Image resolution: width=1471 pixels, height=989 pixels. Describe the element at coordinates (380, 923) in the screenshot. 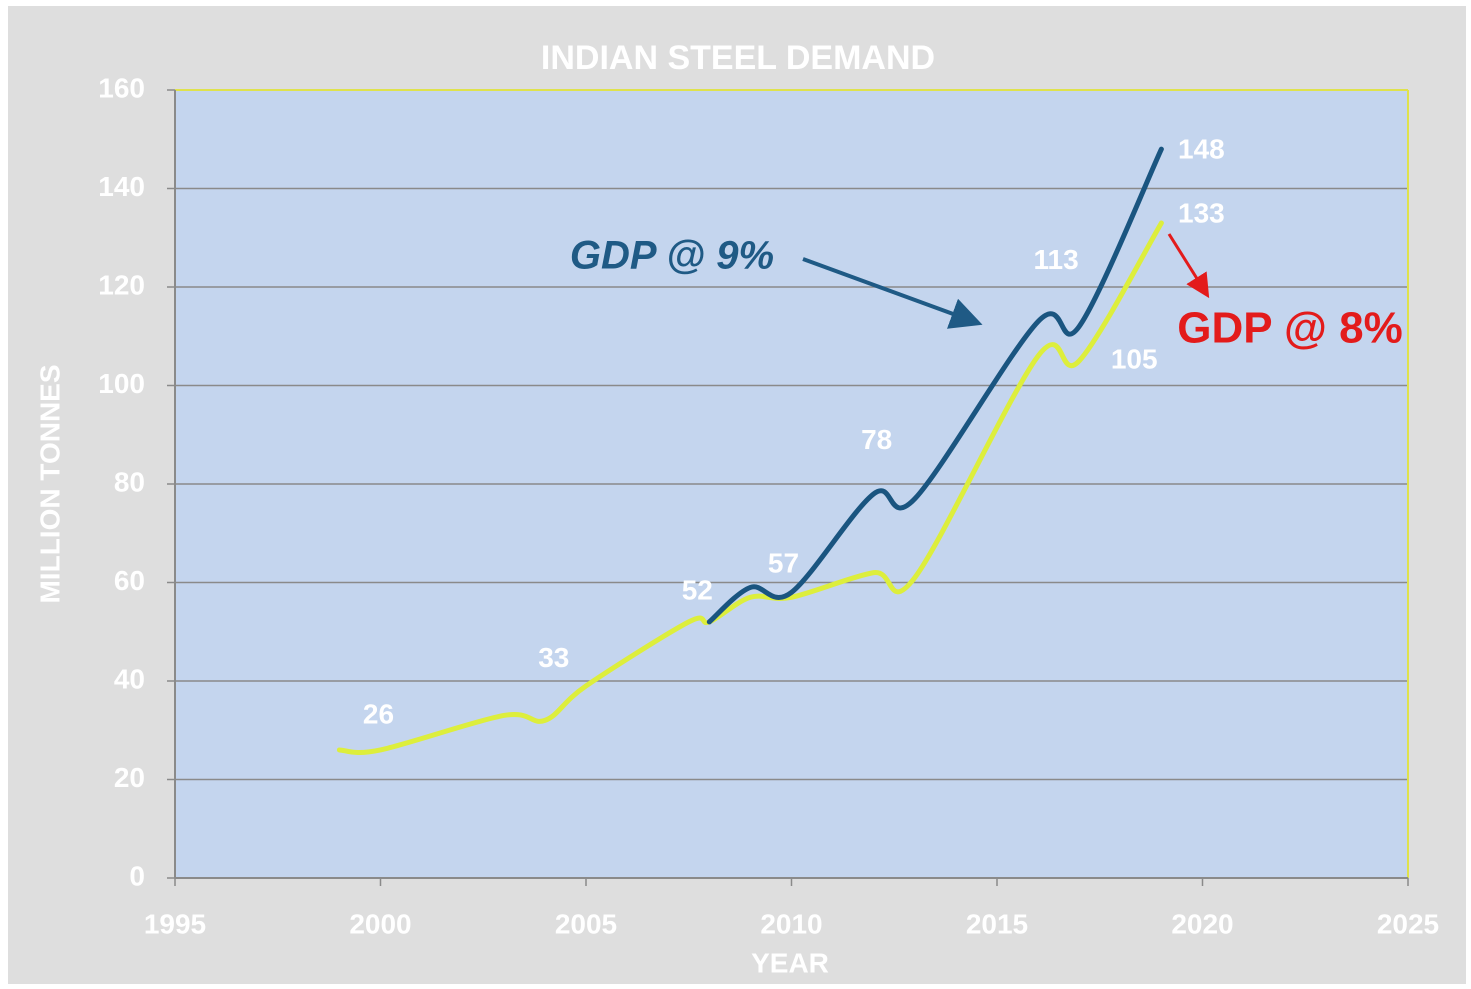

I see `x-tick-label: 2000` at that location.